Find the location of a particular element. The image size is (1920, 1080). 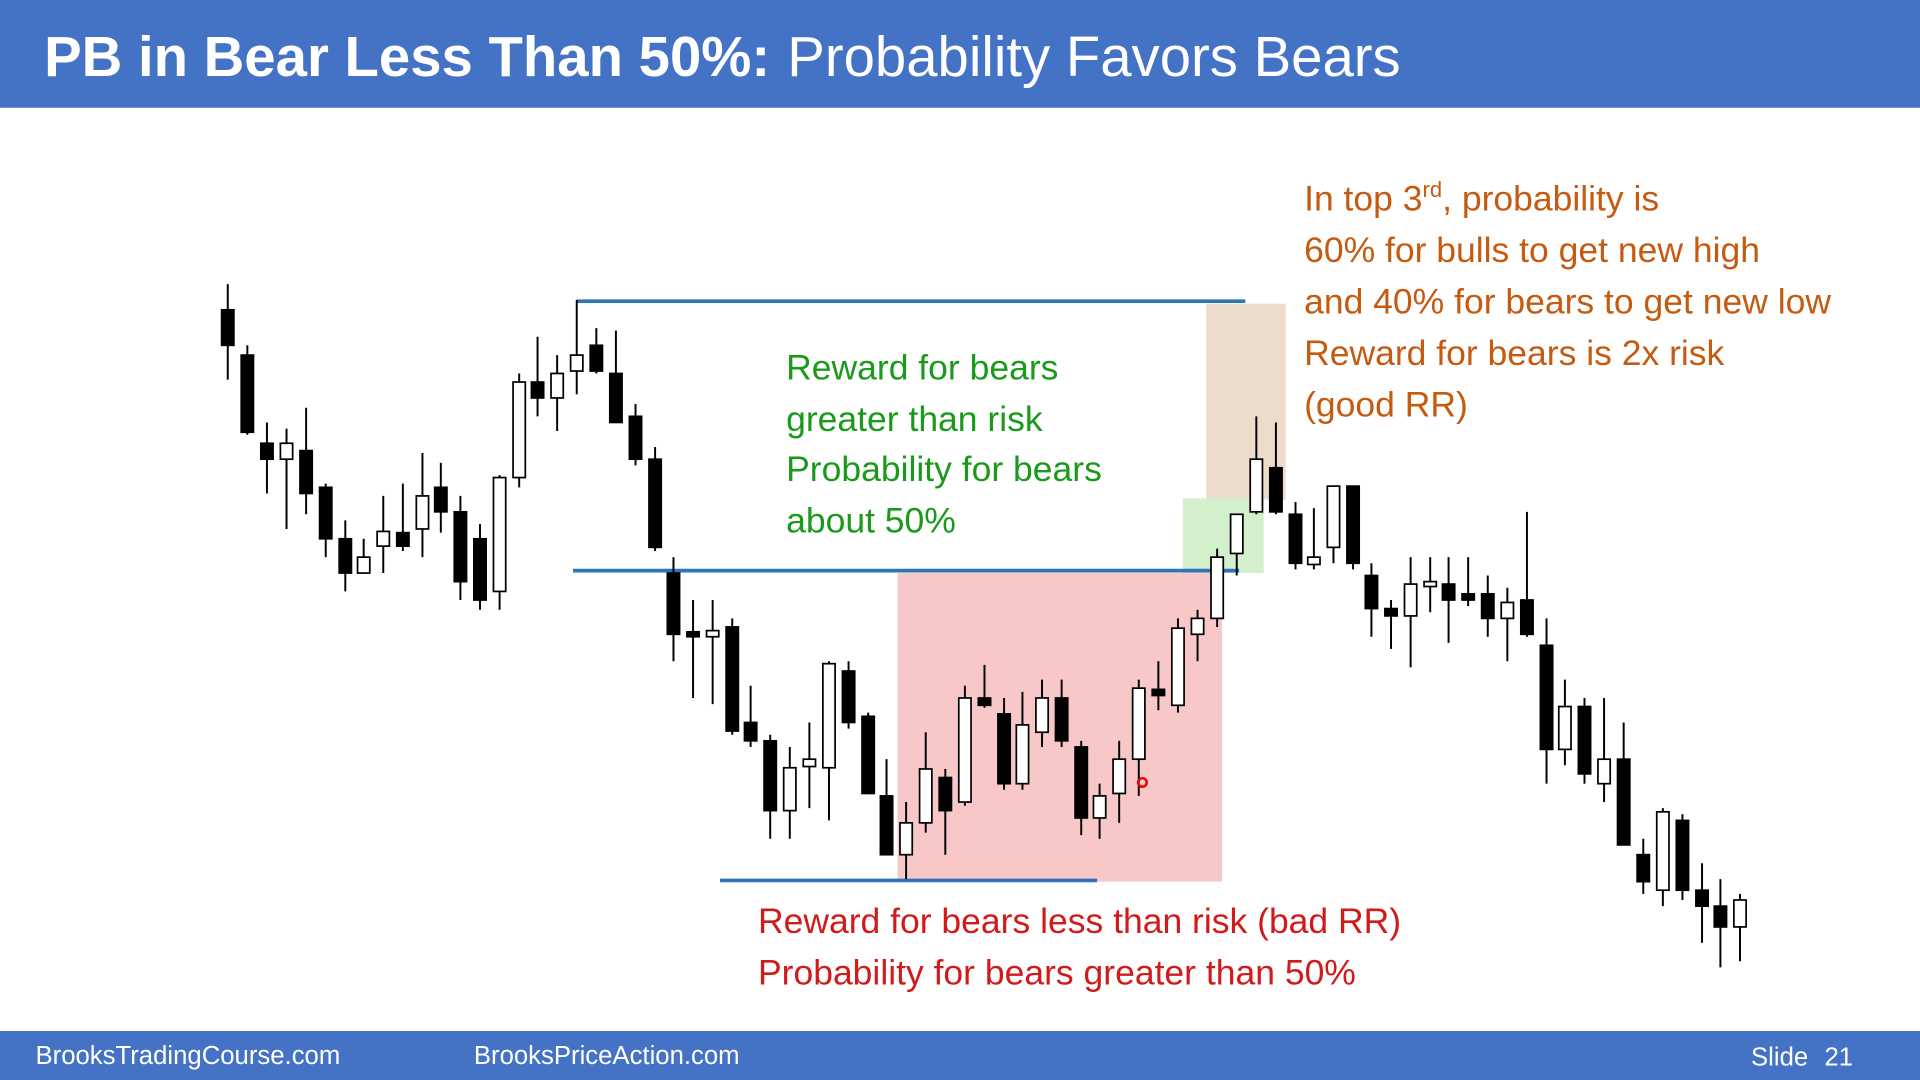

footer-middle: BrooksPriceAction.com is located at coordinates (607, 1056).